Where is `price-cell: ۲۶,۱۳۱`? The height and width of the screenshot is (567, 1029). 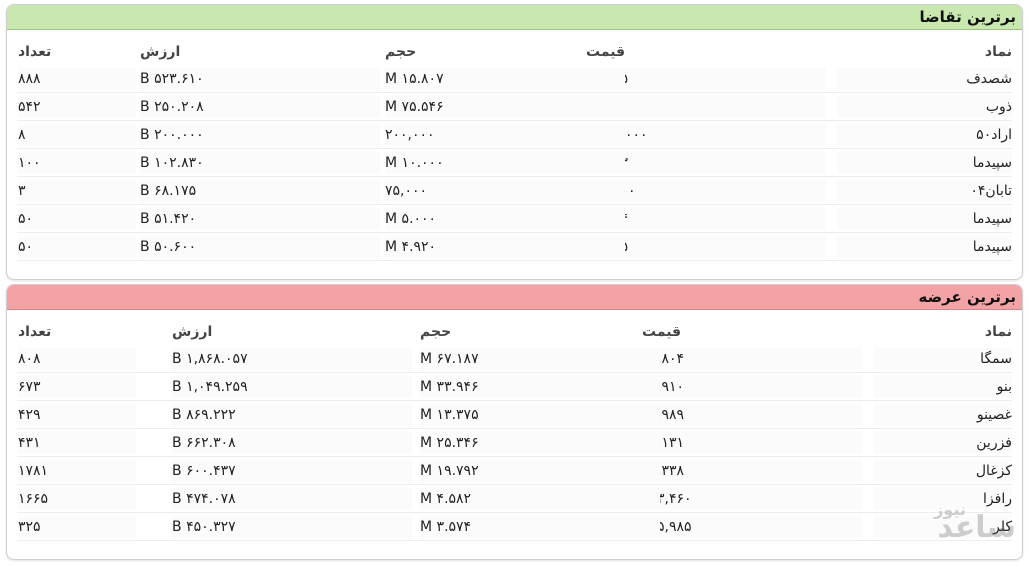 price-cell: ۲۶,۱۳۱ is located at coordinates (752, 443).